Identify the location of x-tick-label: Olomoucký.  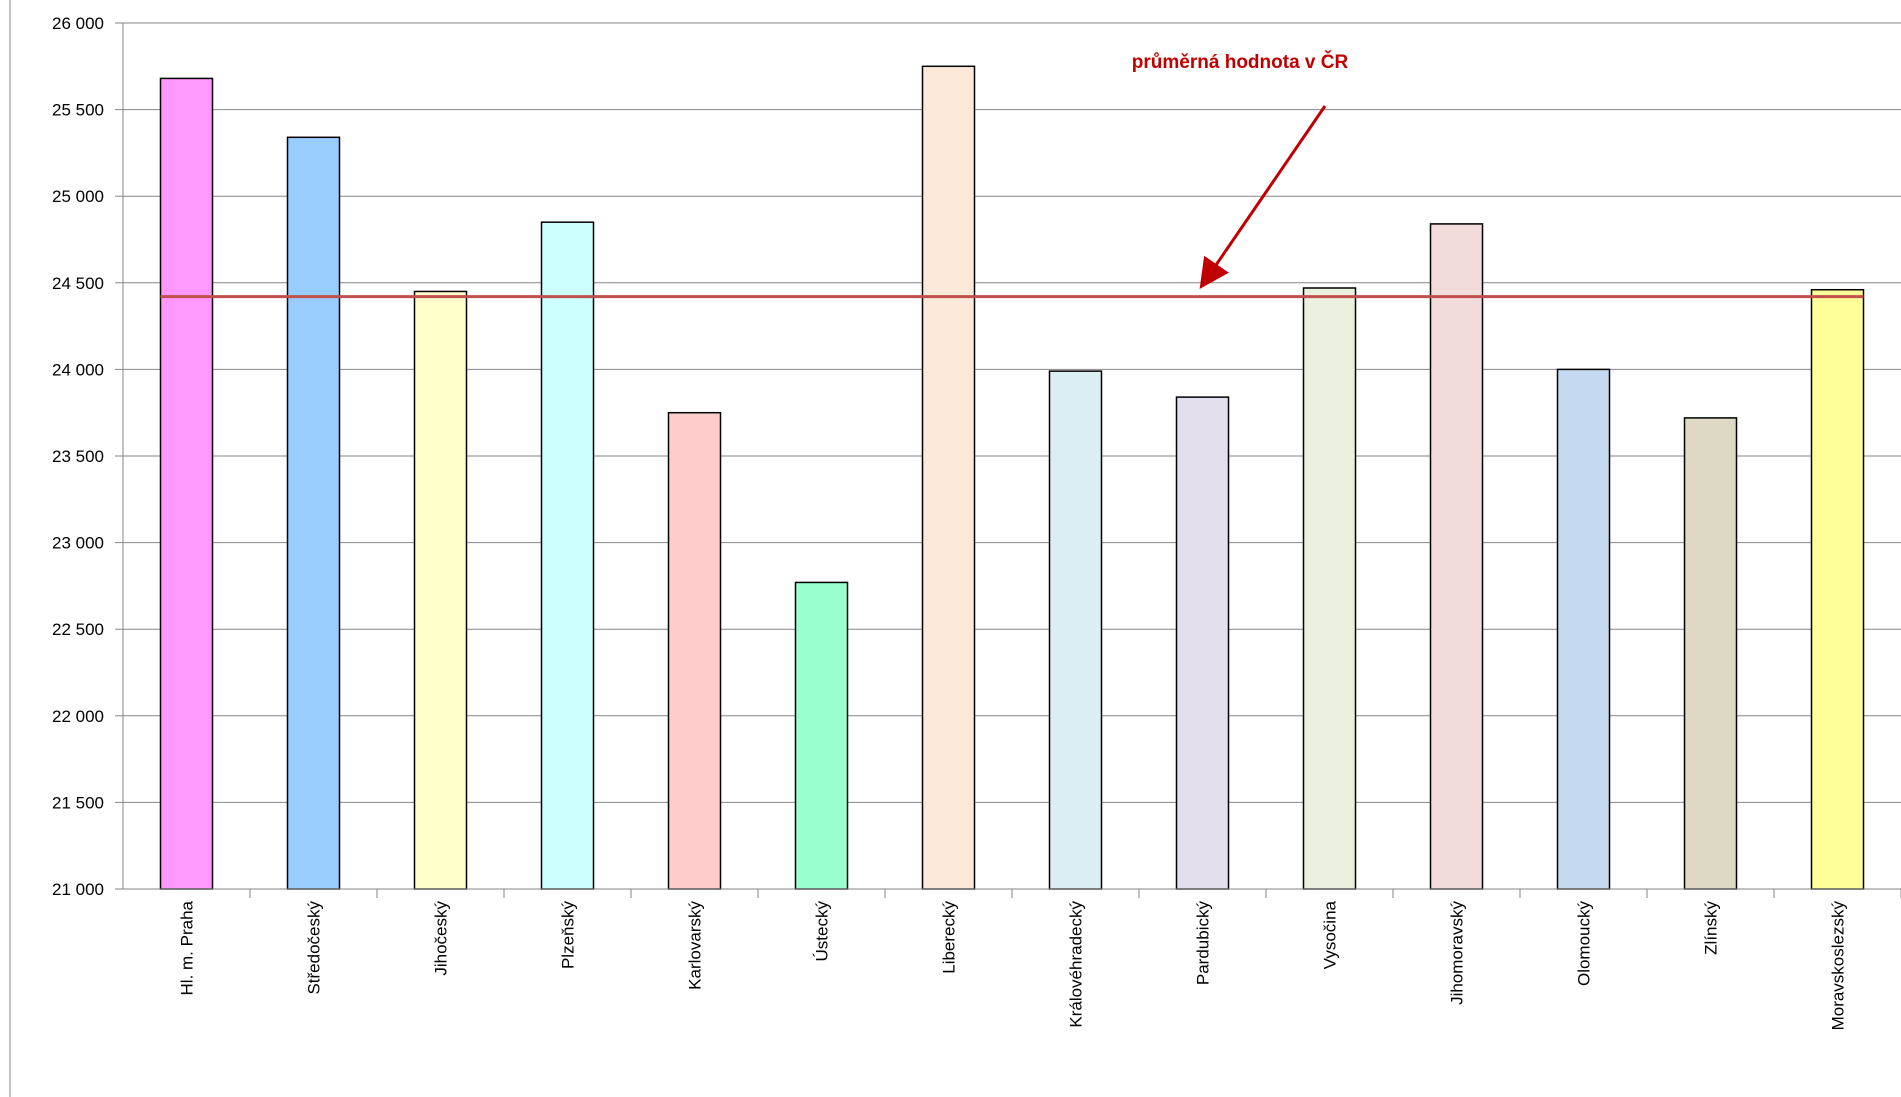
(1584, 944).